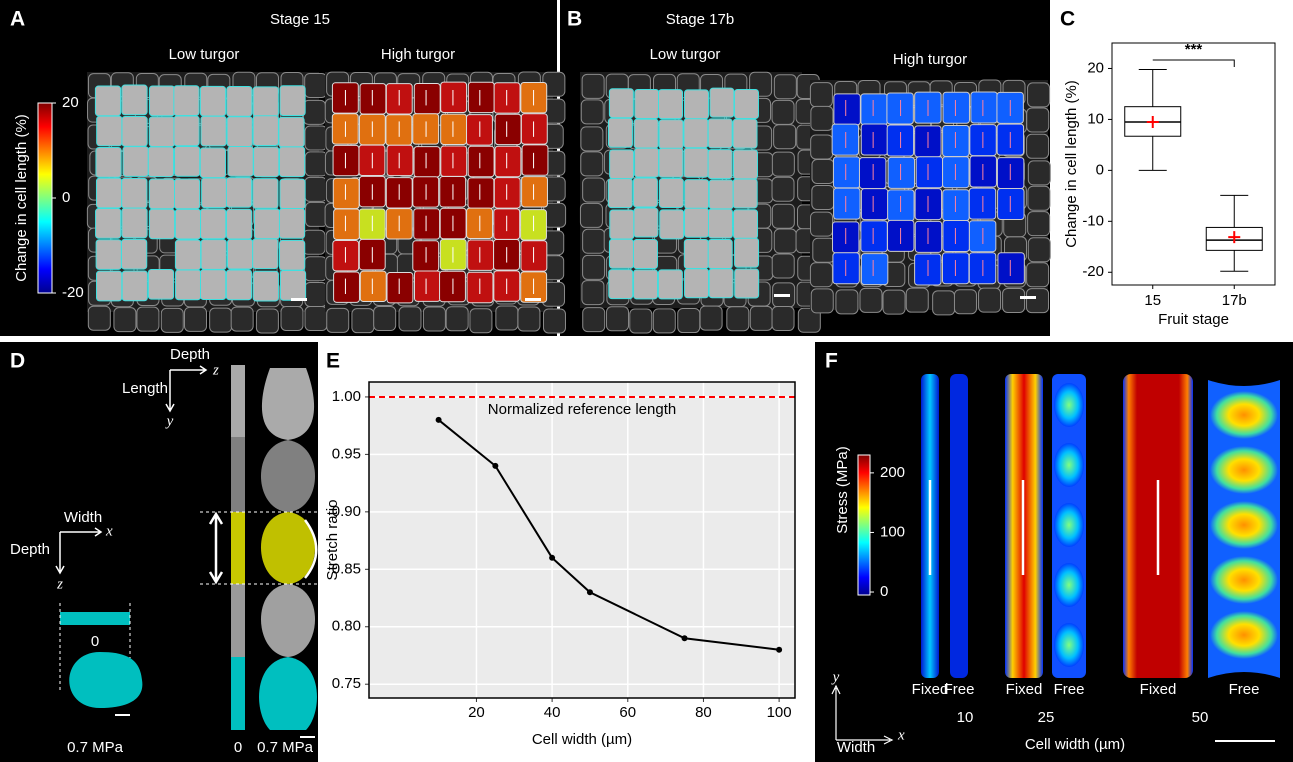 The width and height of the screenshot is (1293, 762). What do you see at coordinates (1234, 300) in the screenshot?
I see `x-tick-label: 17b` at bounding box center [1234, 300].